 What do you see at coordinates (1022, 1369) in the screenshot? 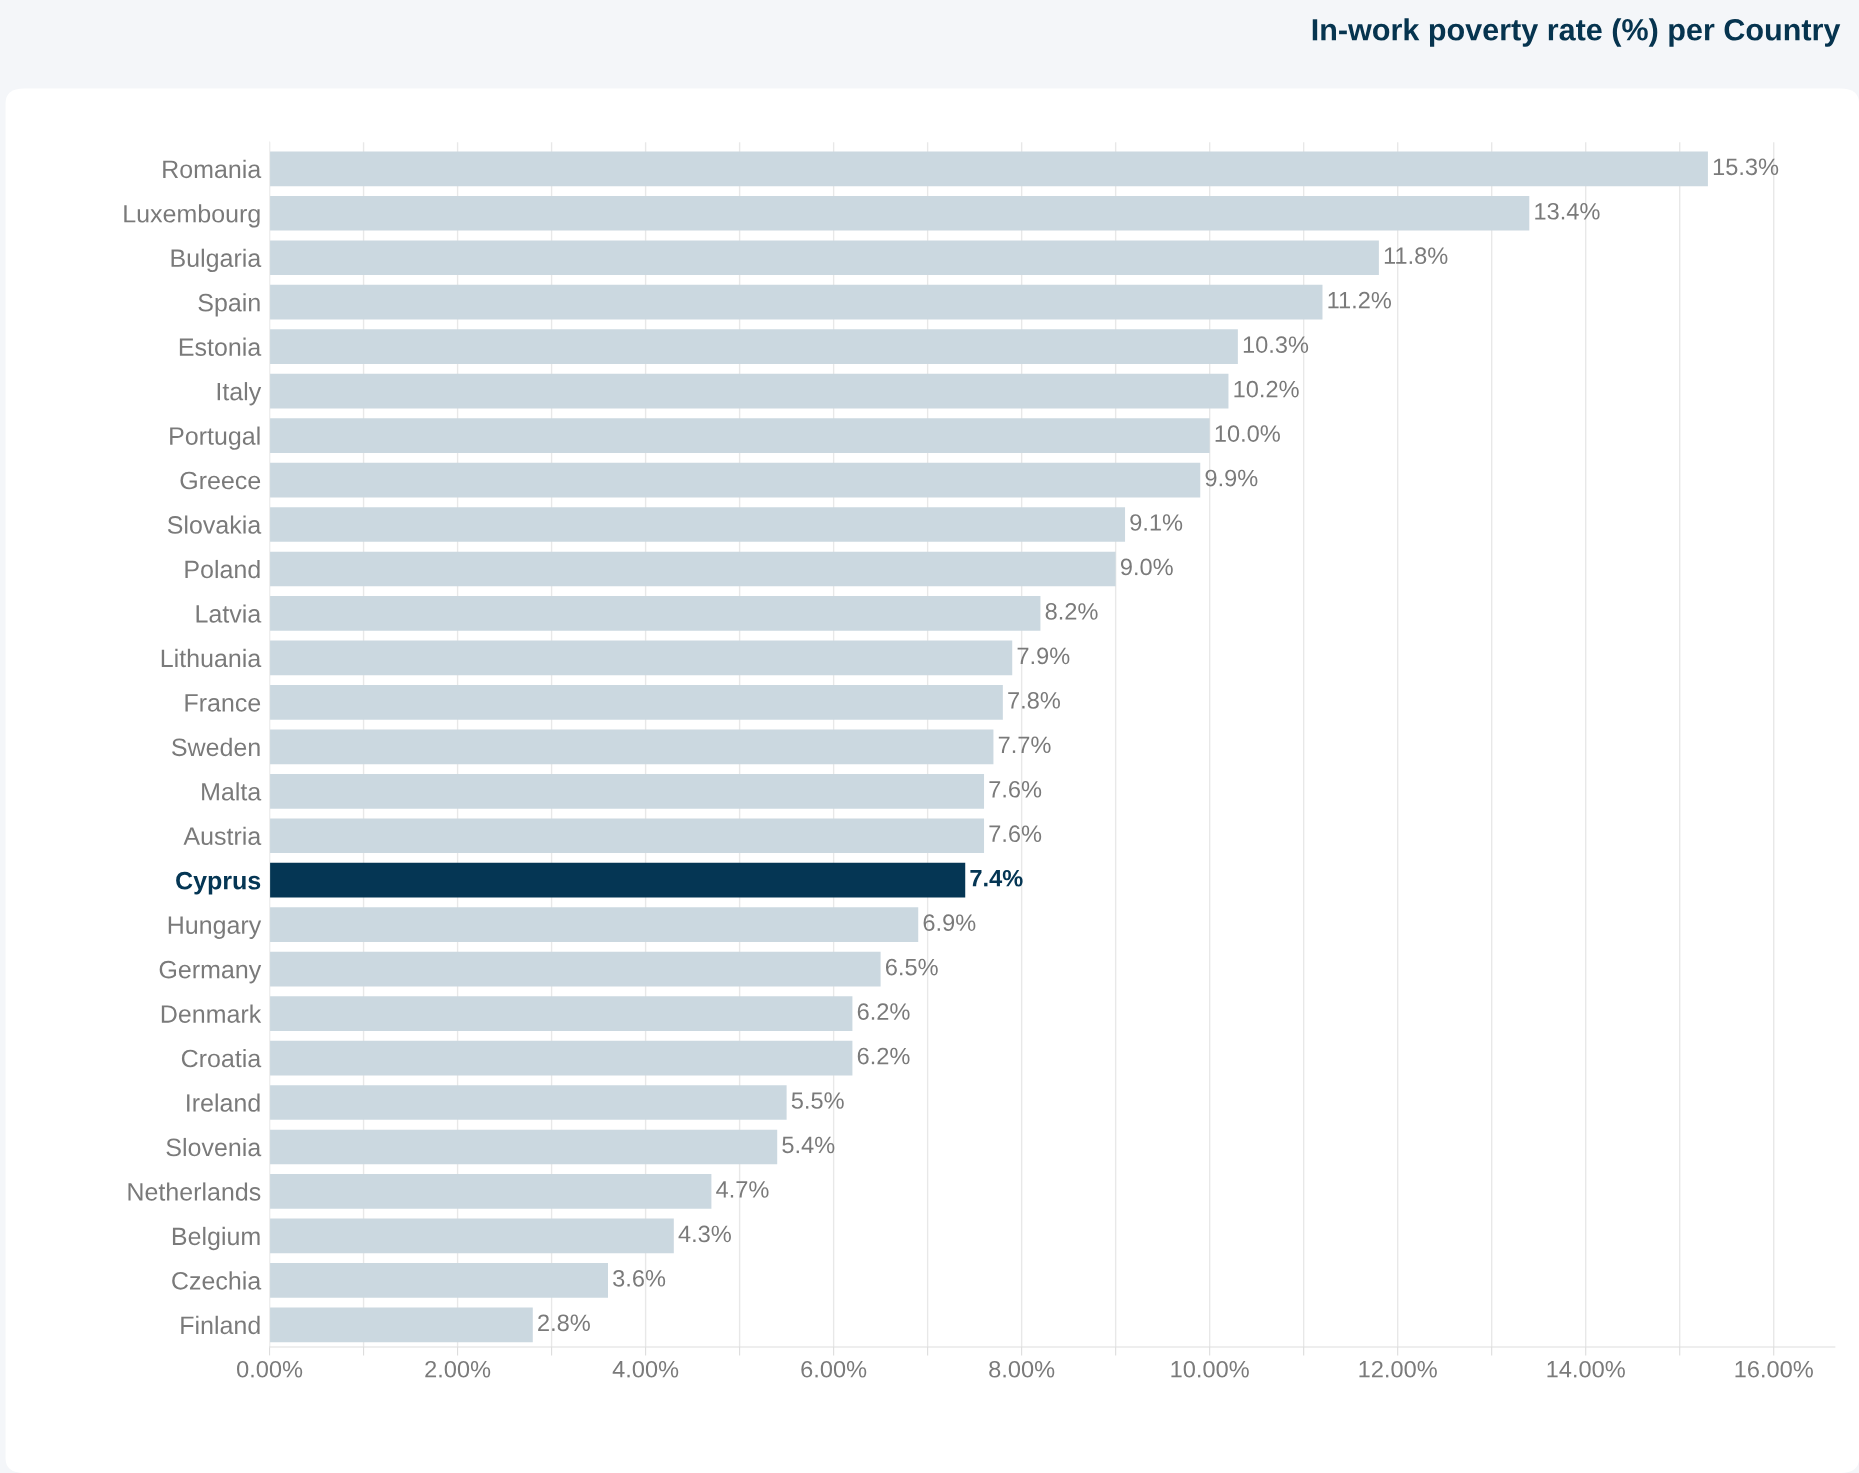
I see `x-tick-label: 8.00%` at bounding box center [1022, 1369].